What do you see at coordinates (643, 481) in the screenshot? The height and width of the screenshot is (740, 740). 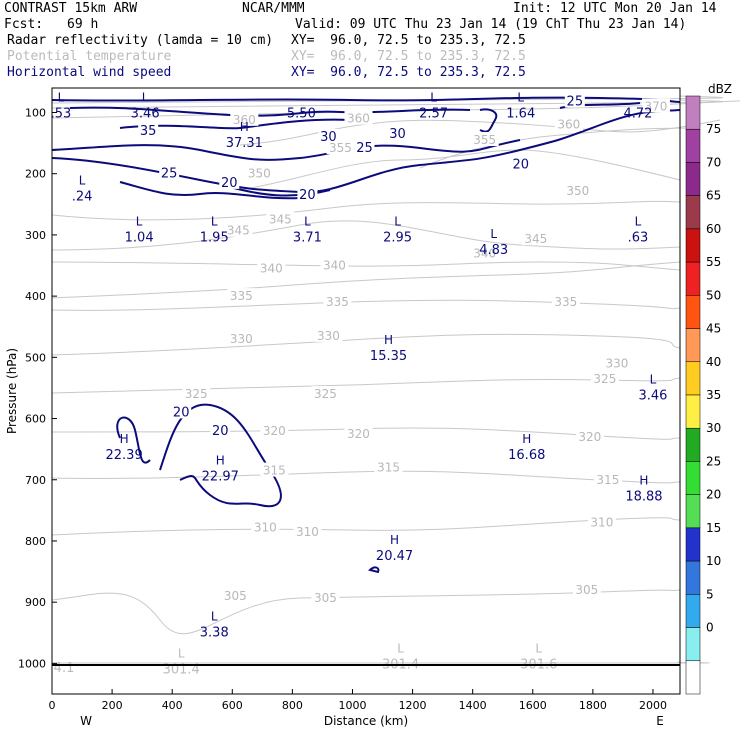 I see `extremum-marker: H` at bounding box center [643, 481].